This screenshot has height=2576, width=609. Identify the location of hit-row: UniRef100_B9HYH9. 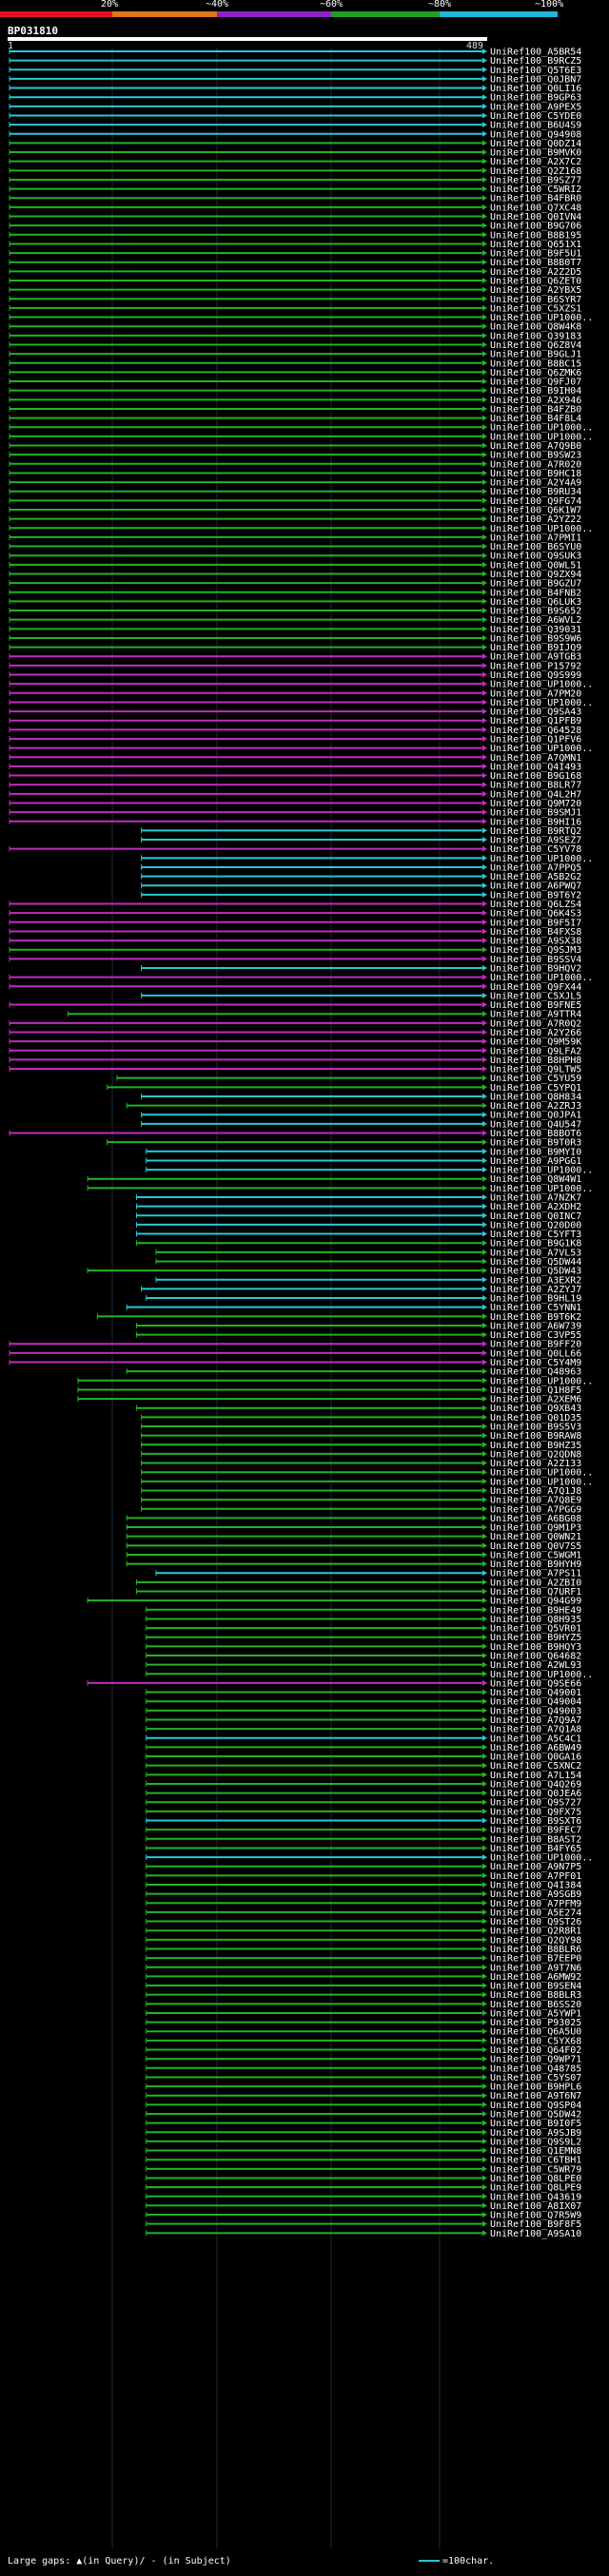
(353, 1564).